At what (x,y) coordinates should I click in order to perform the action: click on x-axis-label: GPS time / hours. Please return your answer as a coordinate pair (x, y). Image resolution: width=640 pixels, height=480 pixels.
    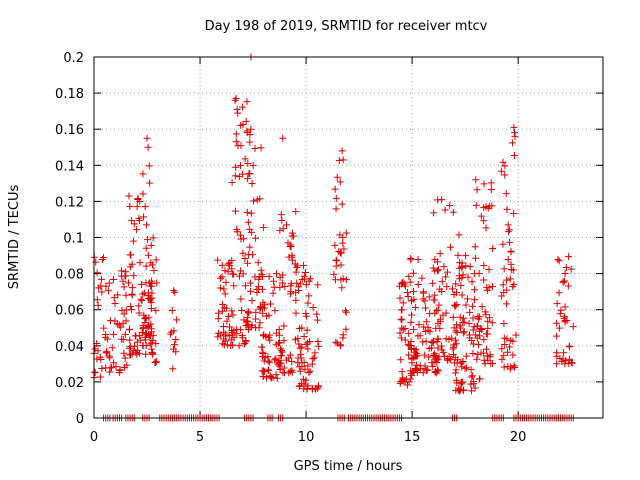
    Looking at the image, I should click on (348, 466).